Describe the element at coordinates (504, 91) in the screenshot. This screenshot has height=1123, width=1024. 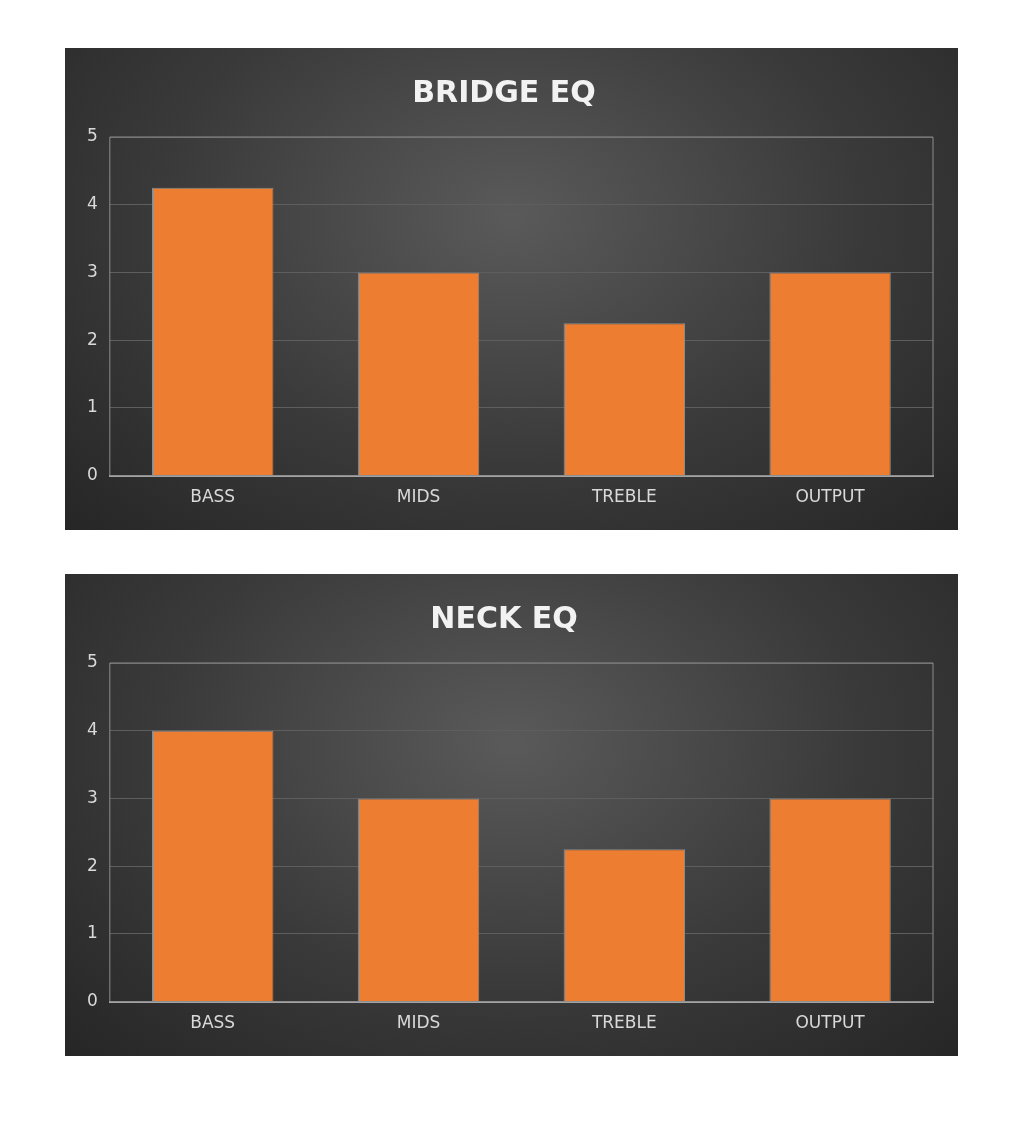
I see `chart-title: BRIDGE EQ` at that location.